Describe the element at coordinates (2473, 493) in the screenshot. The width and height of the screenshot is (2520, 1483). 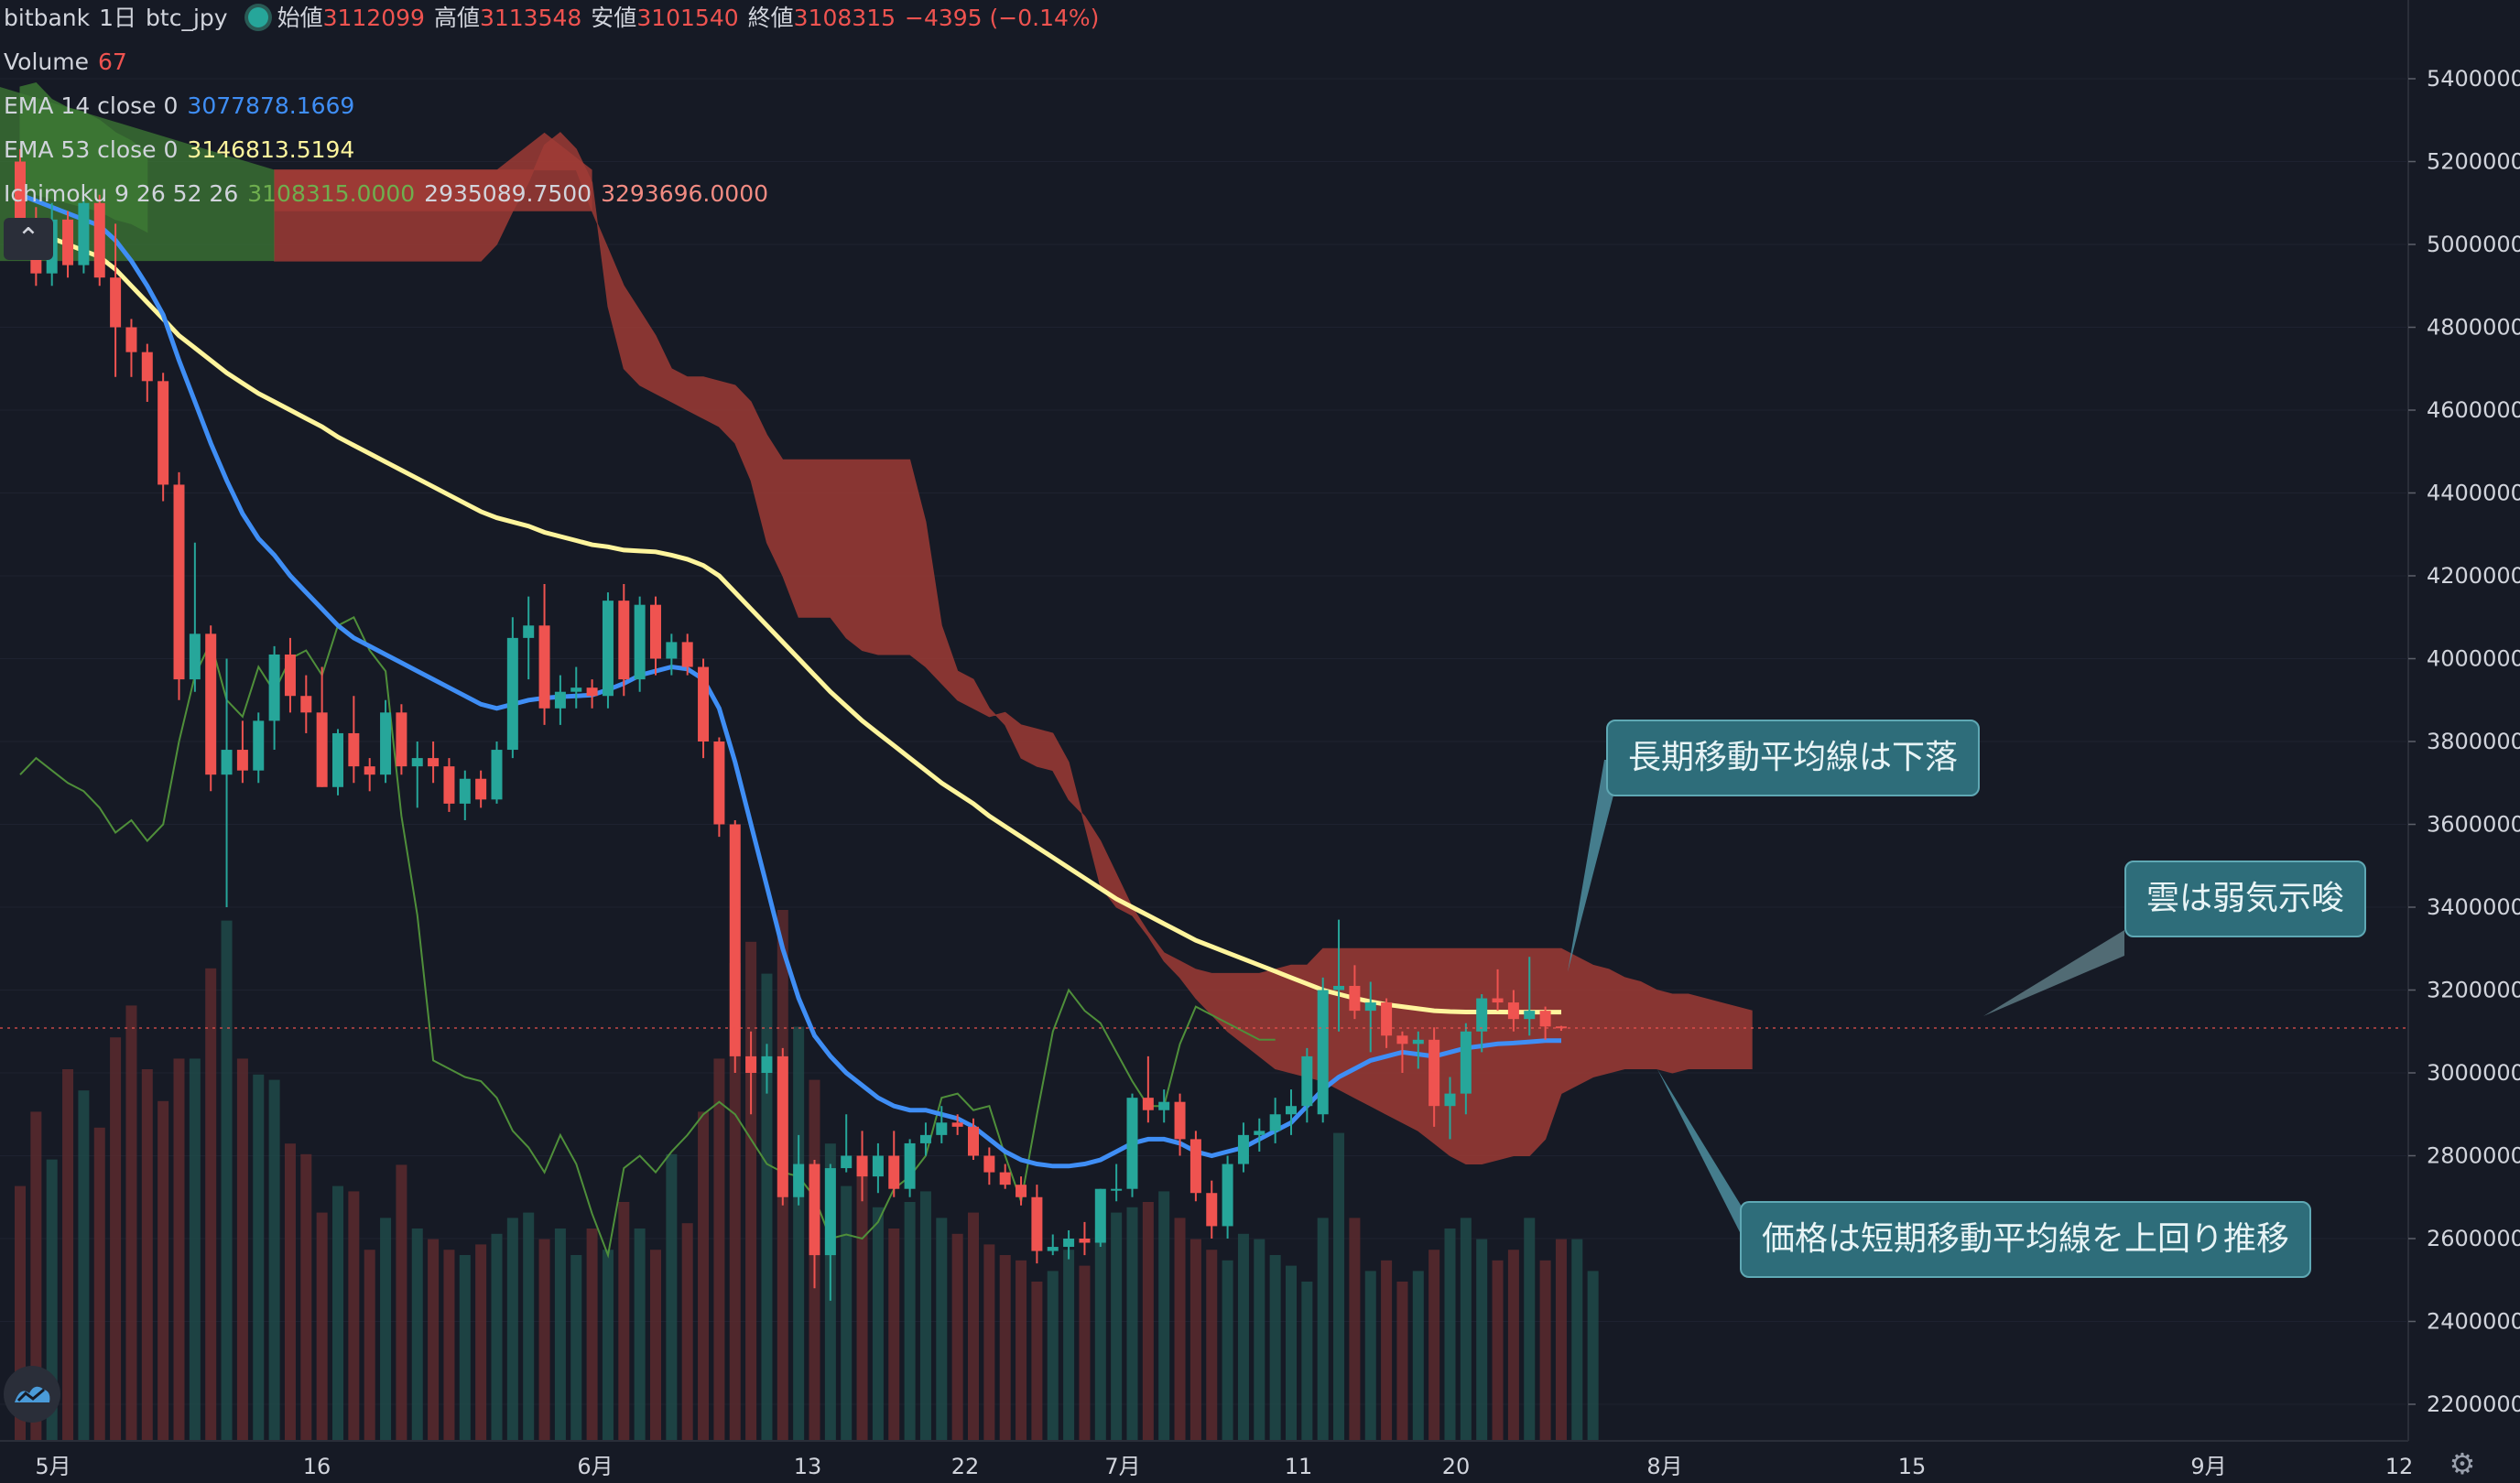
I see `y-tick-label: 4400000` at that location.